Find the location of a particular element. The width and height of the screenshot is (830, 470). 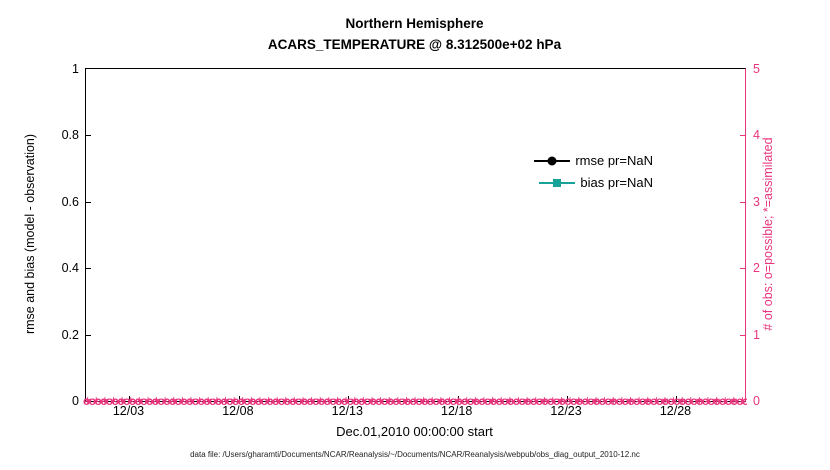

rmse-line-sample is located at coordinates (552, 161).